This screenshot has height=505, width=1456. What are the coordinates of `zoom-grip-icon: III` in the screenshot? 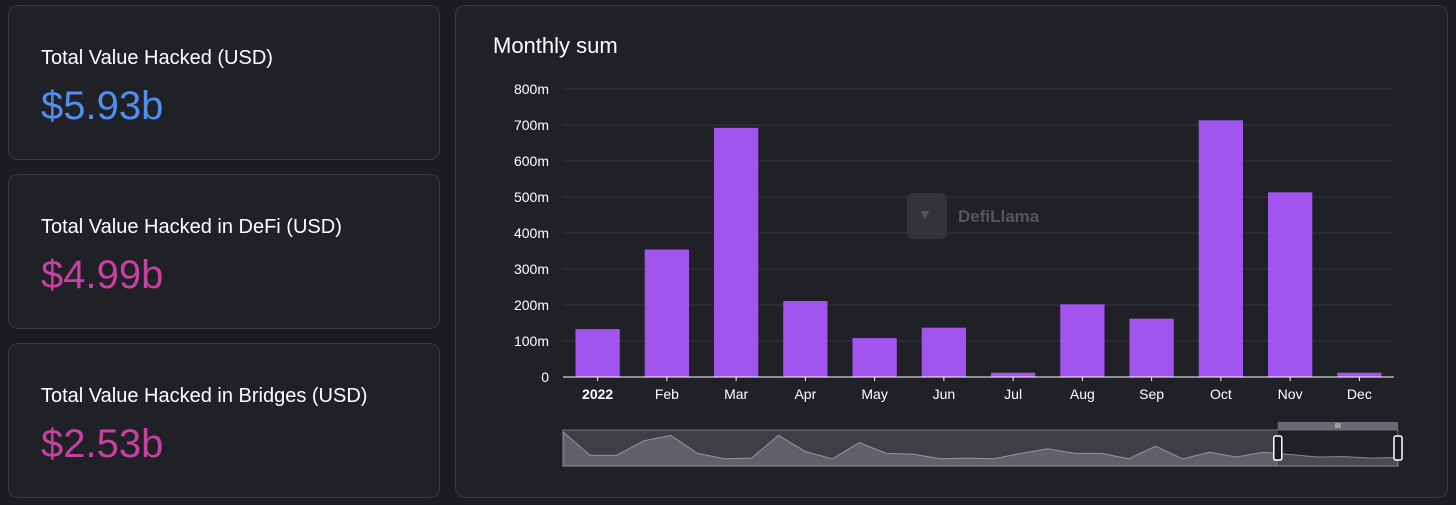 It's located at (1338, 426).